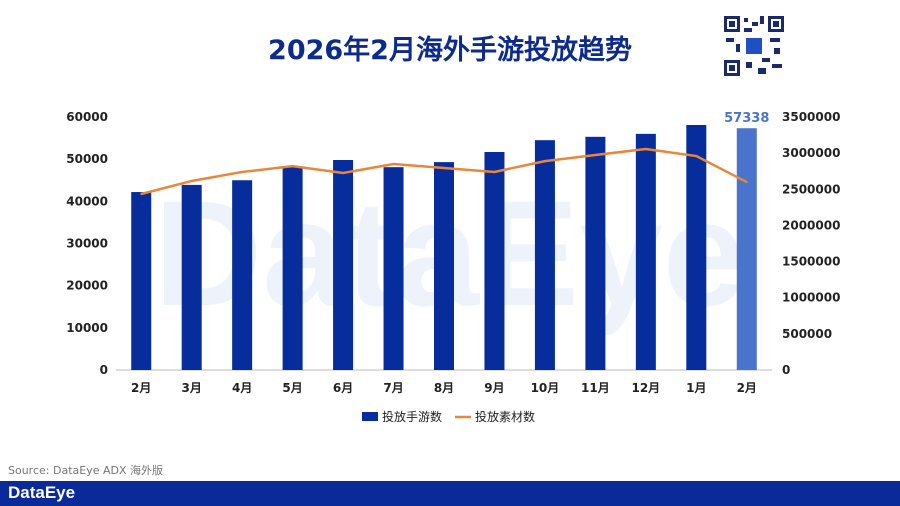 This screenshot has width=900, height=506. What do you see at coordinates (87, 117) in the screenshot?
I see `left-tick-label: 60000` at bounding box center [87, 117].